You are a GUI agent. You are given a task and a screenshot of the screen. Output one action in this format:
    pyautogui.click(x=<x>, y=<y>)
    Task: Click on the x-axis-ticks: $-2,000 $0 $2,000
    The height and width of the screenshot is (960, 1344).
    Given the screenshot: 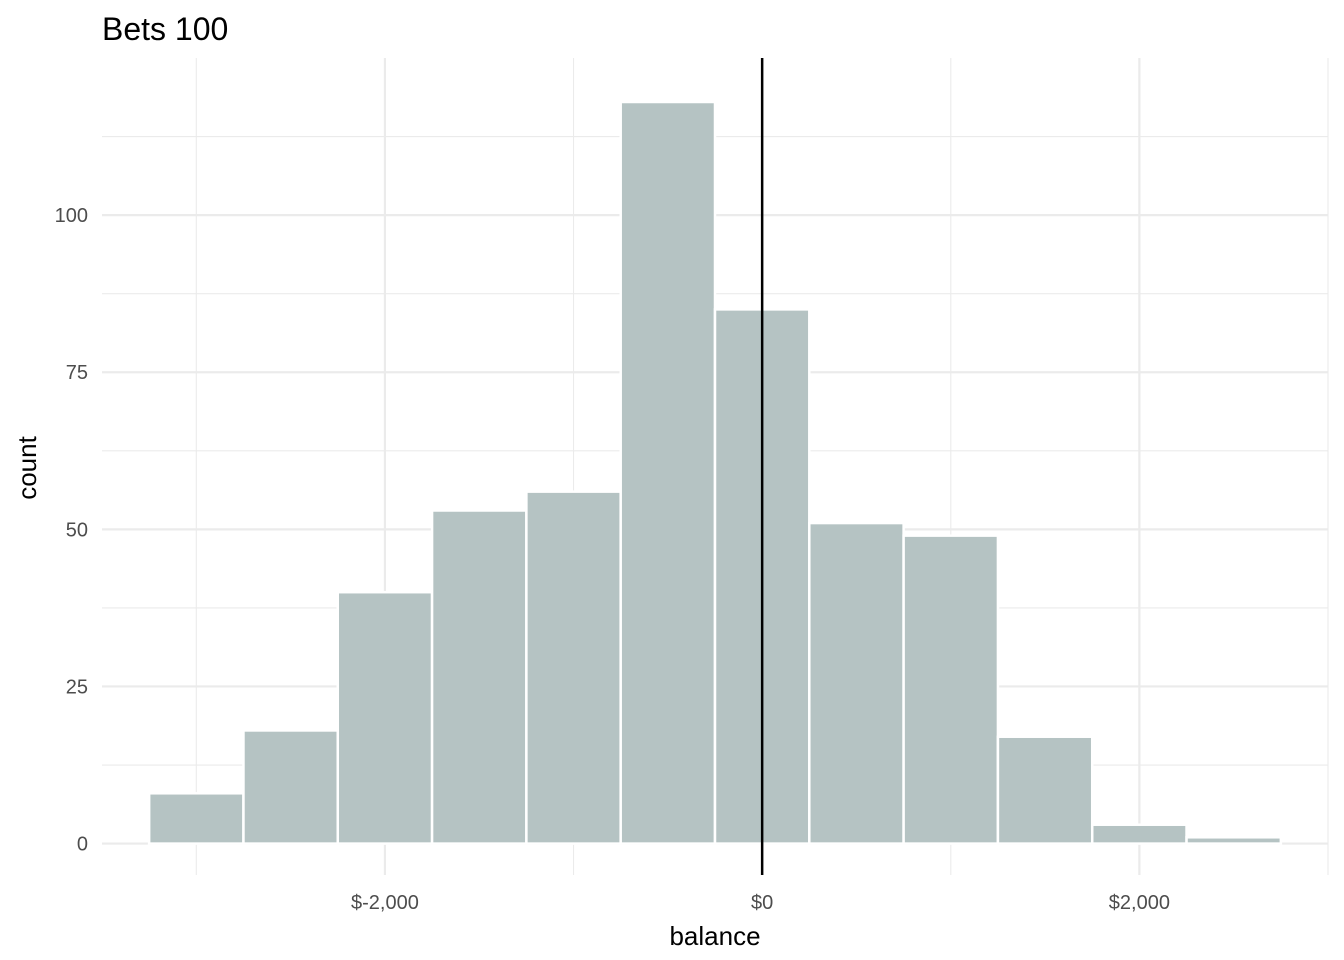 What is the action you would take?
    pyautogui.click(x=760, y=903)
    